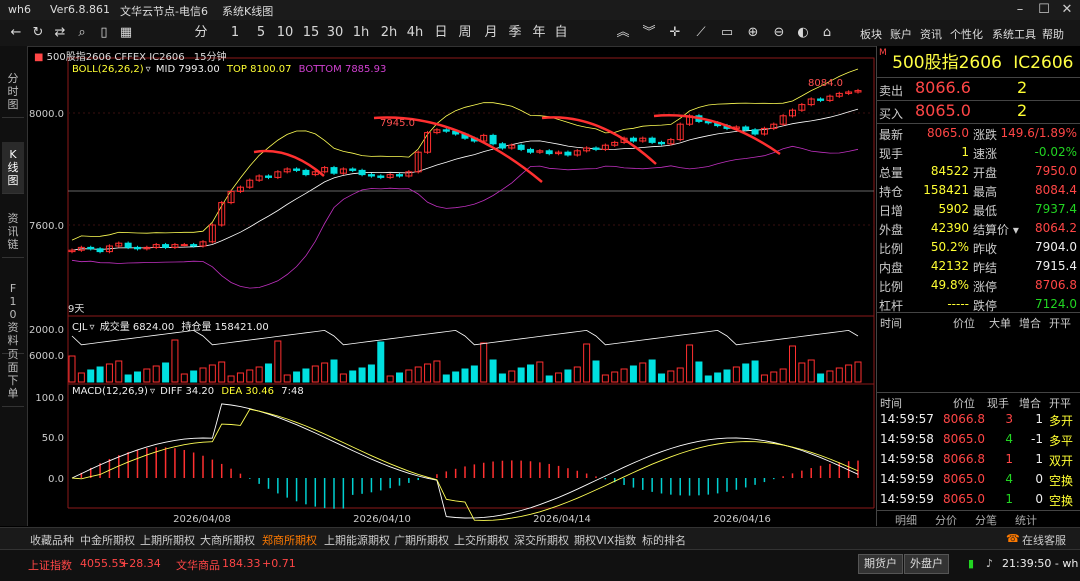 This screenshot has height=581, width=1080. Describe the element at coordinates (649, 32) in the screenshot. I see `chevron-down-double-icon: ︾` at that location.